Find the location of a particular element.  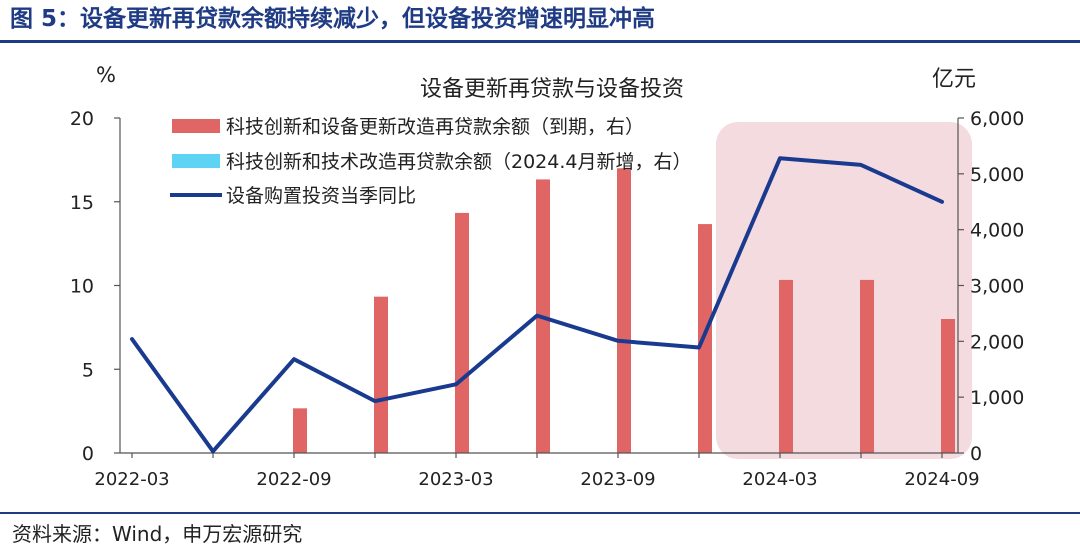

y-right-tick-label: 0 is located at coordinates (976, 454).